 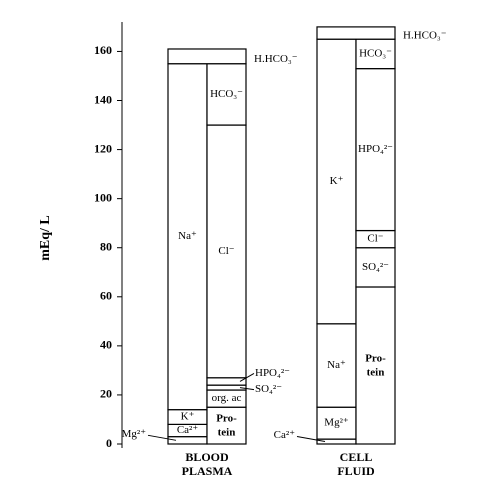 What do you see at coordinates (103, 99) in the screenshot?
I see `y-tick-label: 140` at bounding box center [103, 99].